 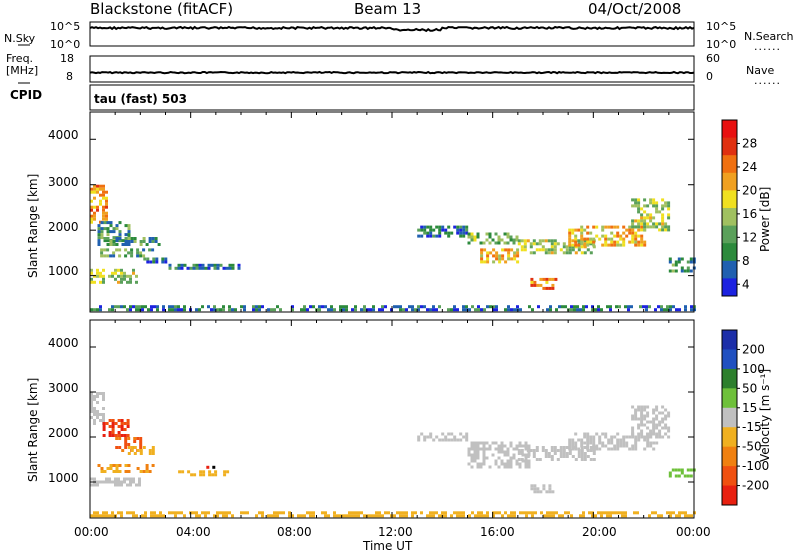 I want to click on nsky-trace, so click(x=392, y=29).